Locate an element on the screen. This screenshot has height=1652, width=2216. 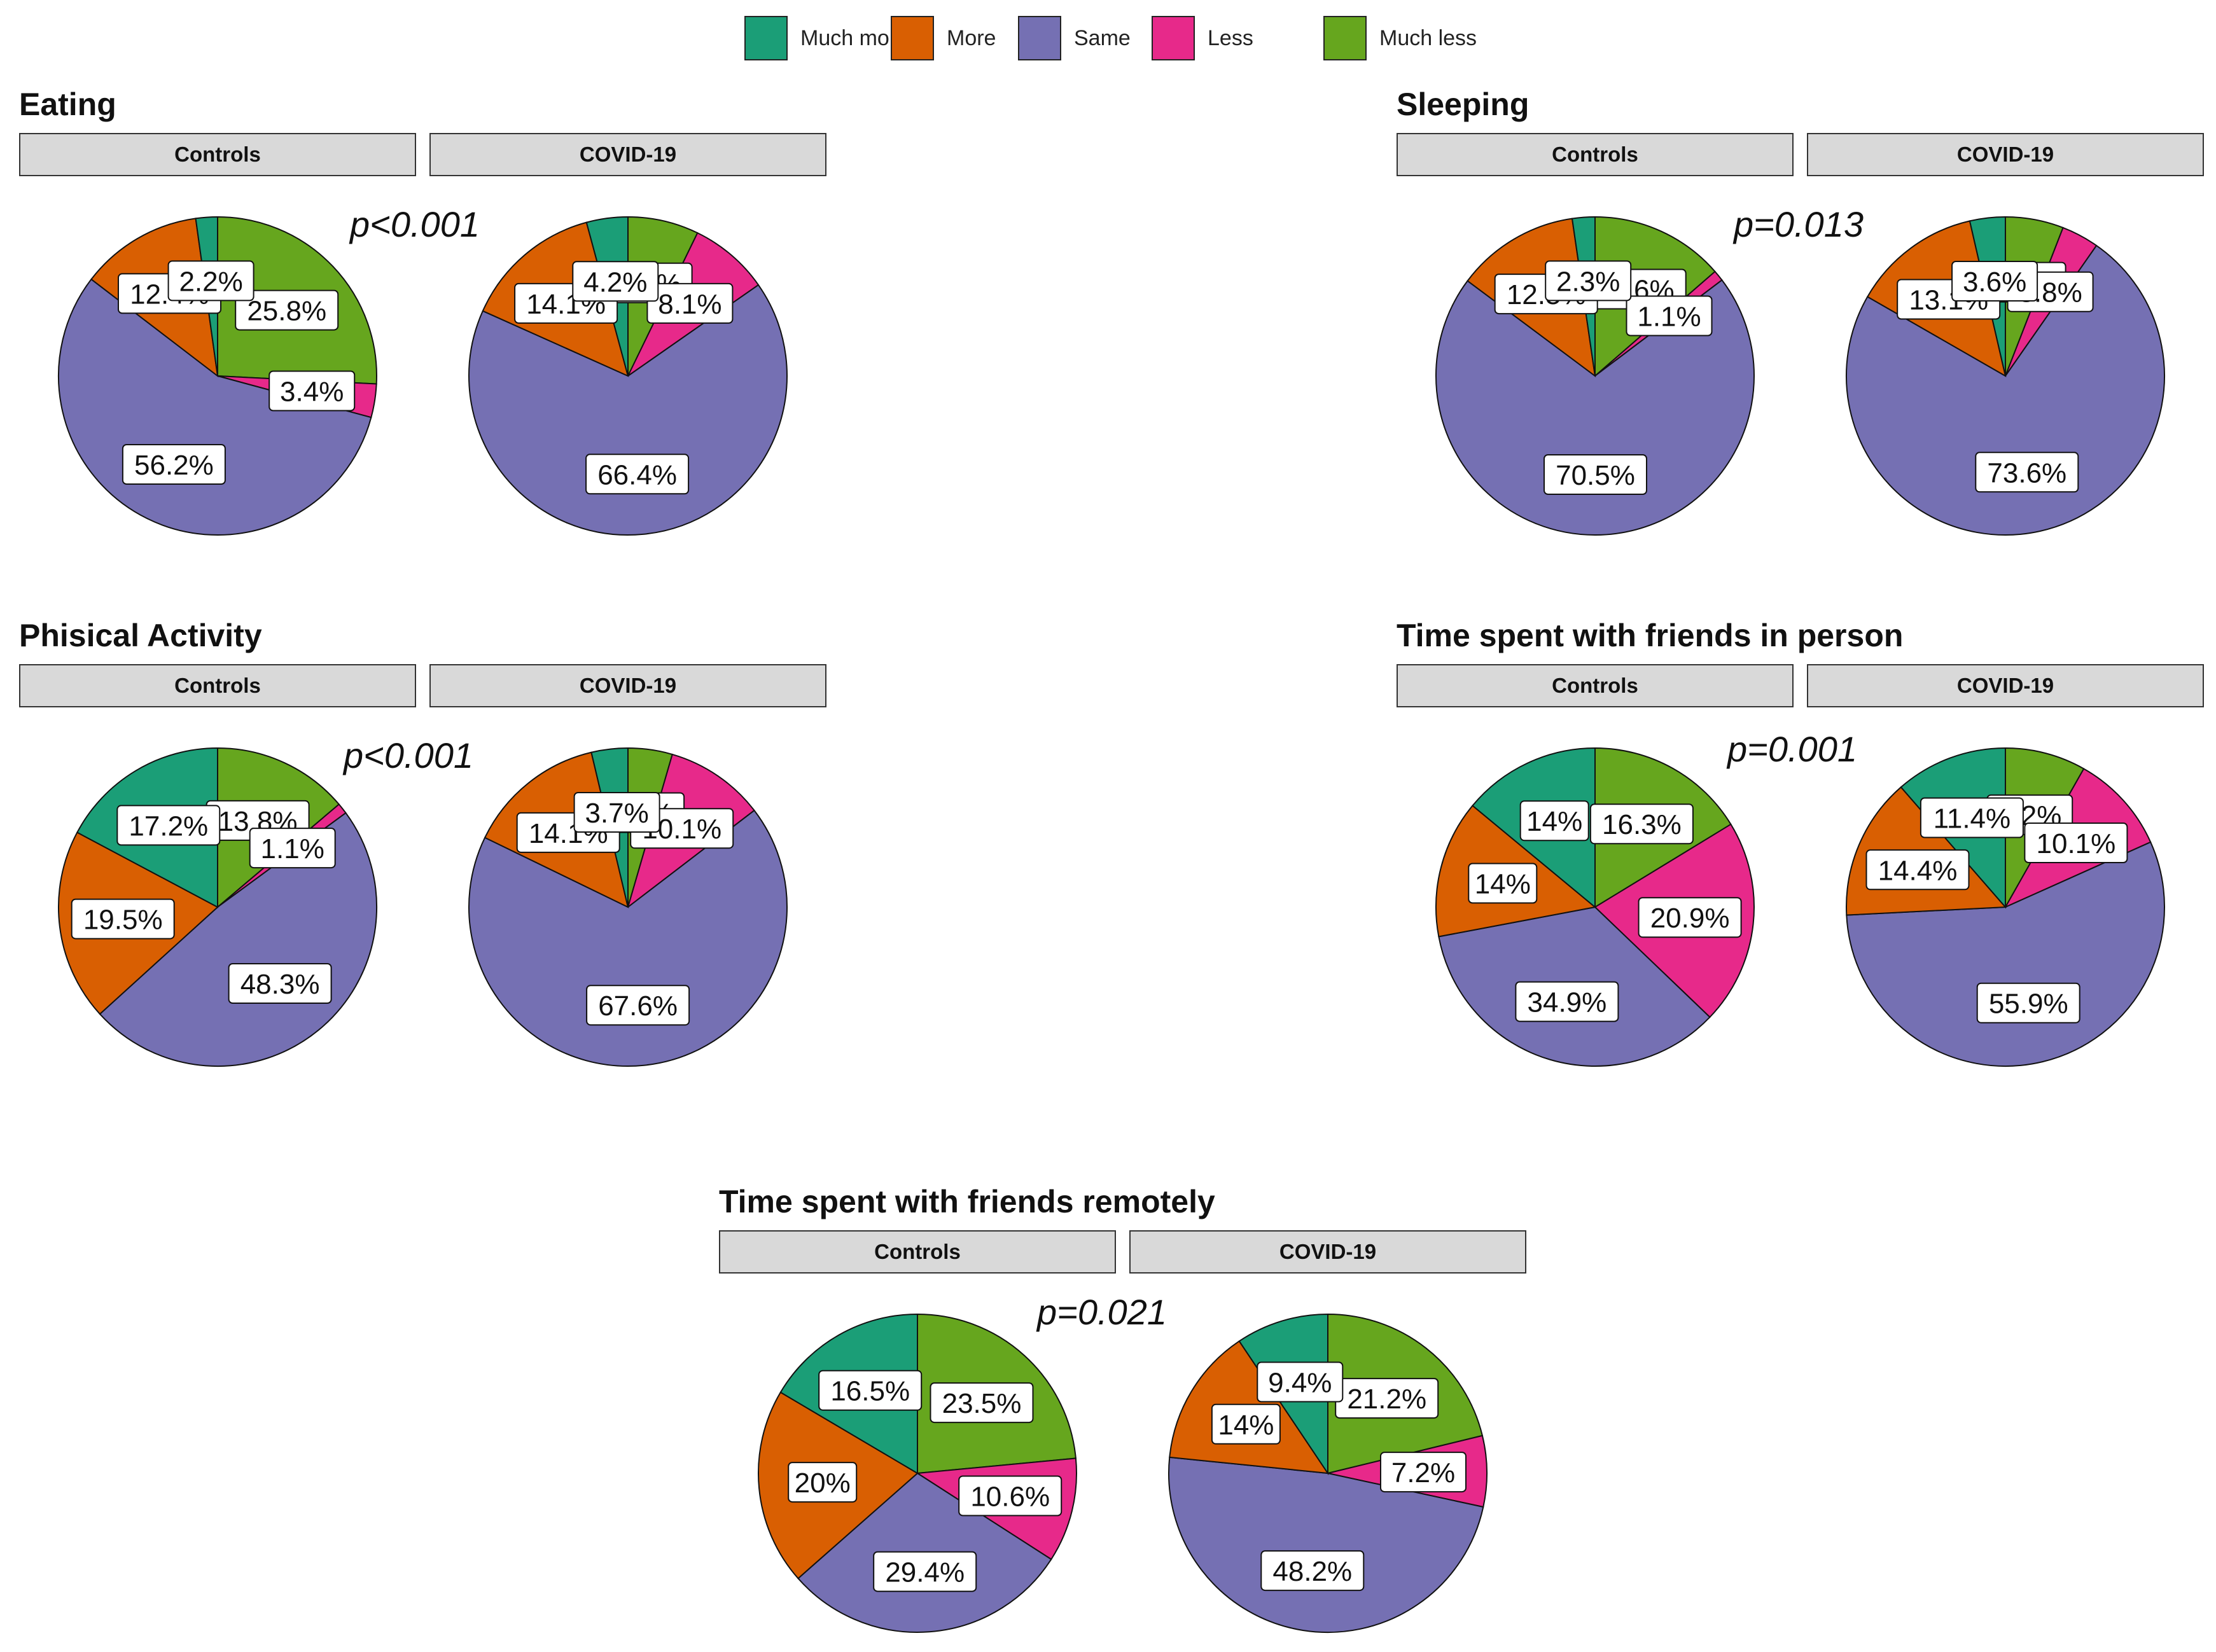
data-label-more: 14% is located at coordinates (1246, 1424).